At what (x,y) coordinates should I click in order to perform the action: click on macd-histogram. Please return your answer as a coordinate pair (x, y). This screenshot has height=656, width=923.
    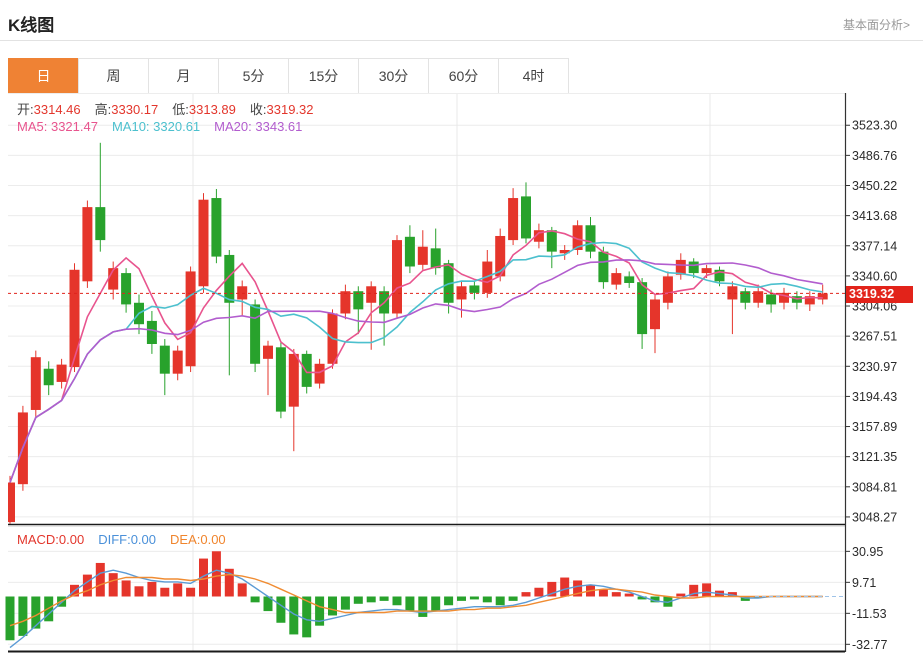
    Looking at the image, I should click on (384, 596).